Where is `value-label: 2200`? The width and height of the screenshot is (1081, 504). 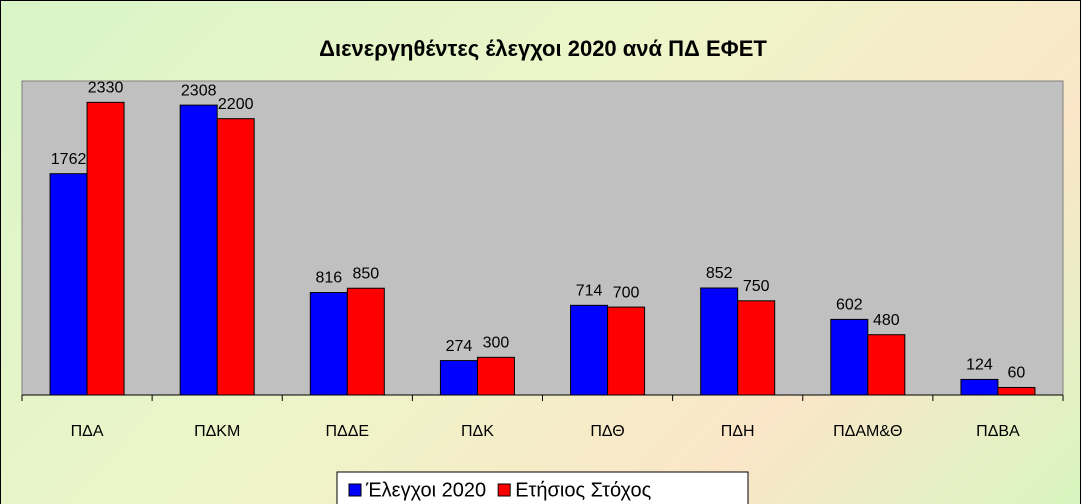 value-label: 2200 is located at coordinates (236, 104).